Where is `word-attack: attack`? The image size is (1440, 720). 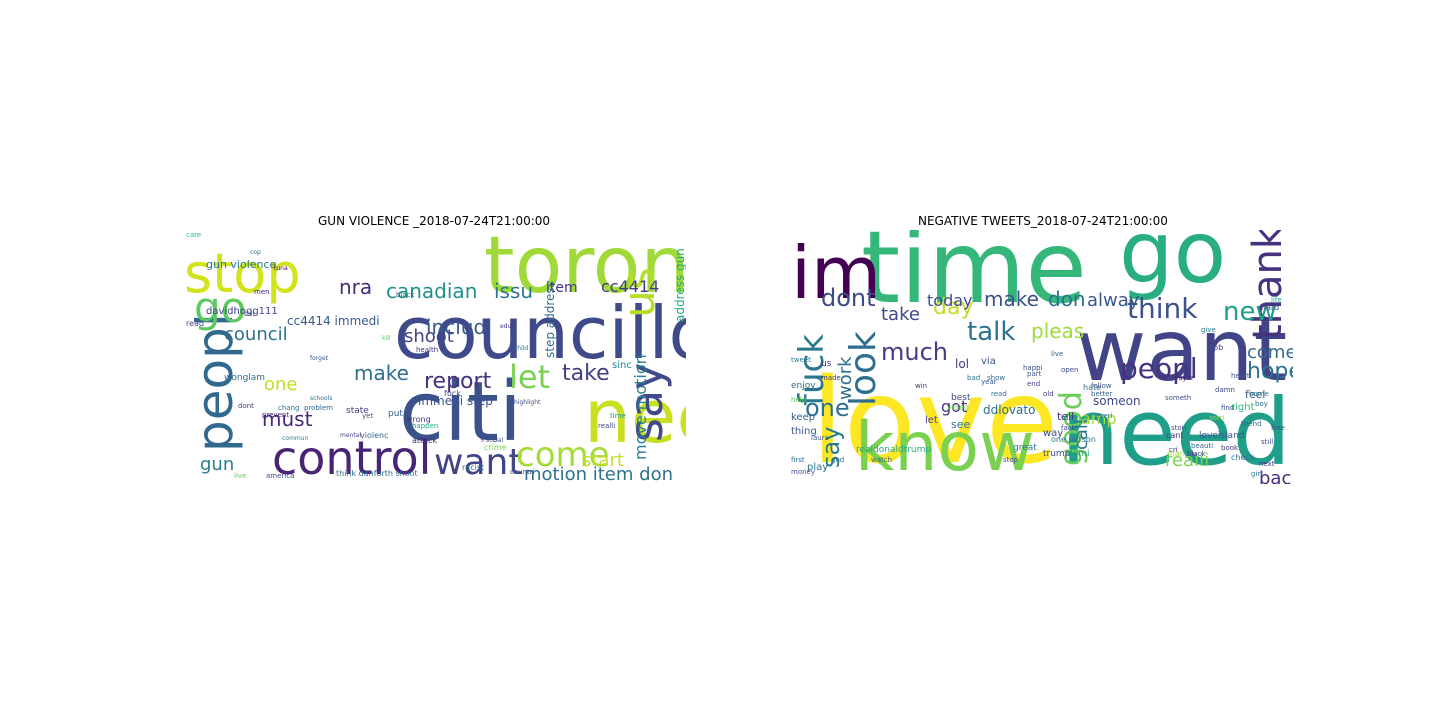
word-attack: attack is located at coordinates (424, 440).